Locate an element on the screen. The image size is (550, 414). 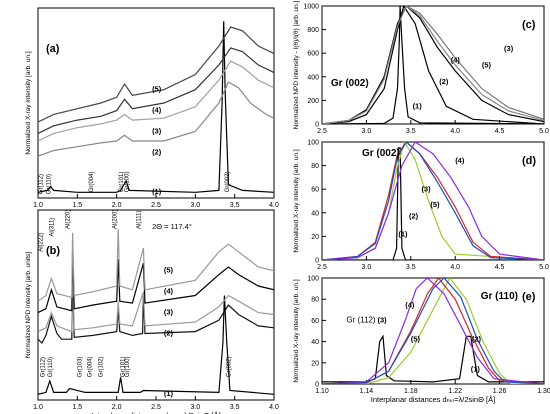
peak-annotation: Gr(100) is located at coordinates (128, 367).